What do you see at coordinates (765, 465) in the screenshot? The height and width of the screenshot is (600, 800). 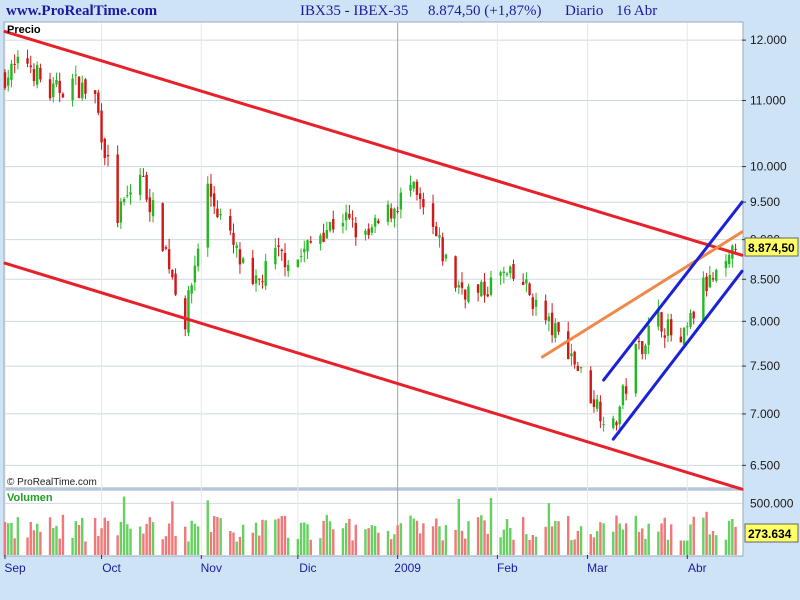 I see `price-tick-label: 6.500` at bounding box center [765, 465].